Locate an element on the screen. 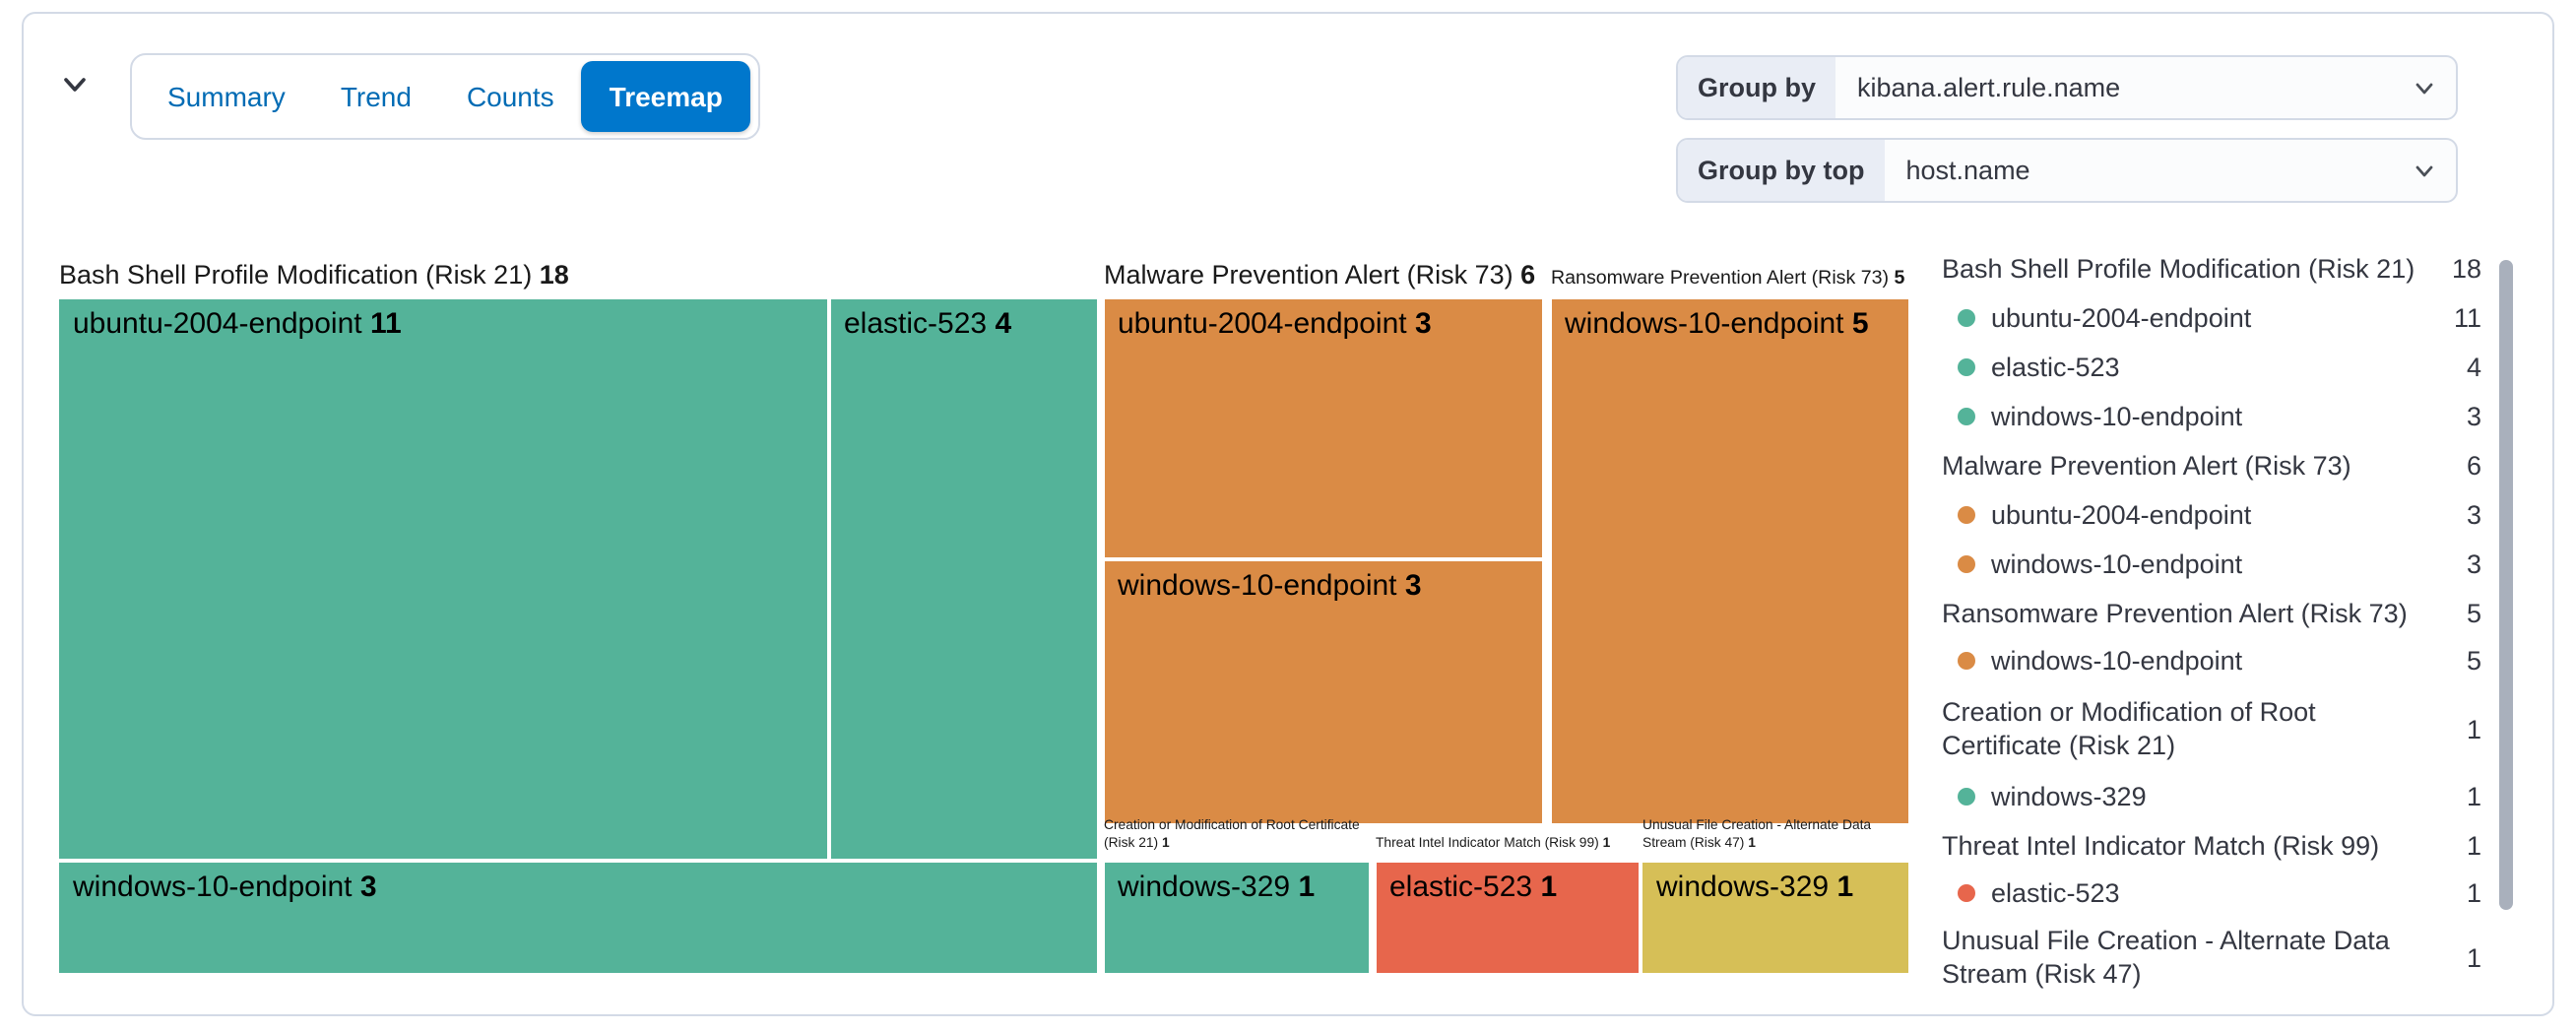 The height and width of the screenshot is (1032, 2576). legend-host-row: windows-10-endpoint 5 is located at coordinates (2211, 660).